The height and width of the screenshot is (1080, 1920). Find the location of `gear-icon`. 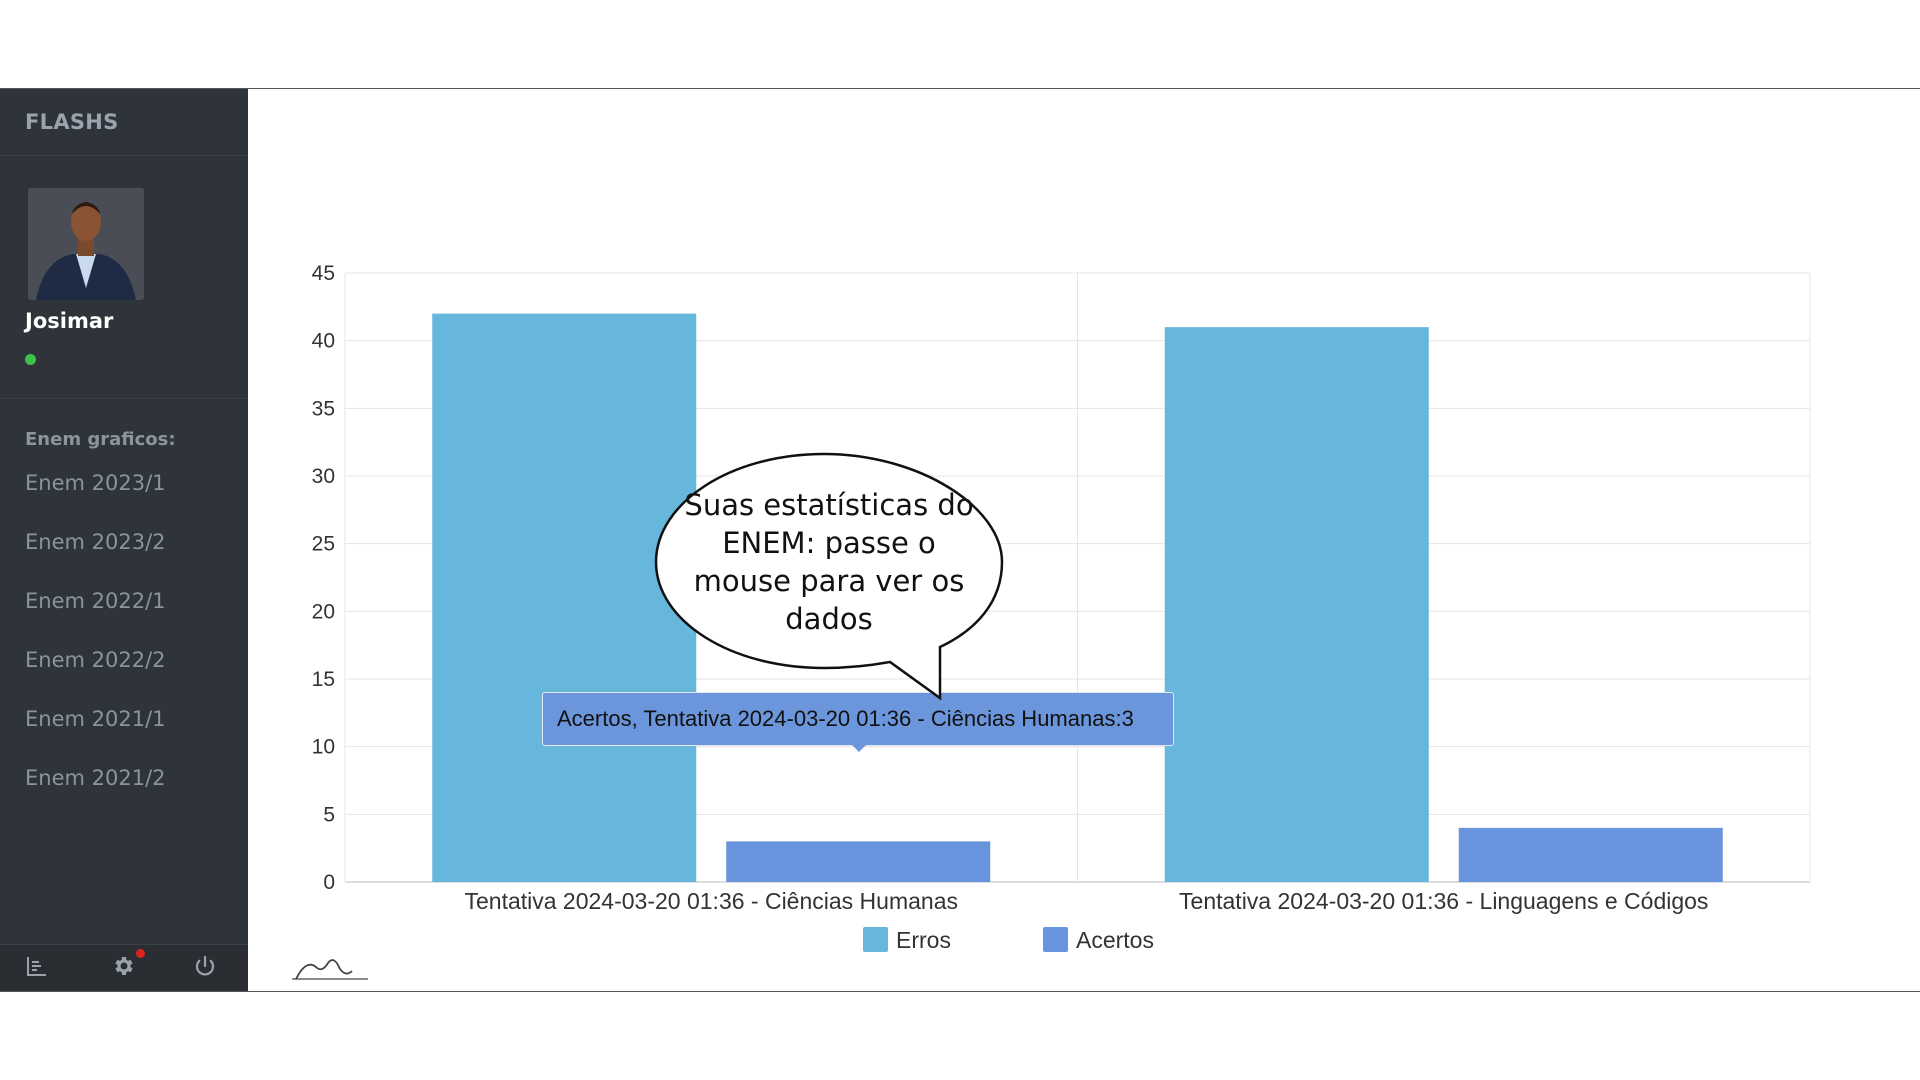

gear-icon is located at coordinates (123, 968).